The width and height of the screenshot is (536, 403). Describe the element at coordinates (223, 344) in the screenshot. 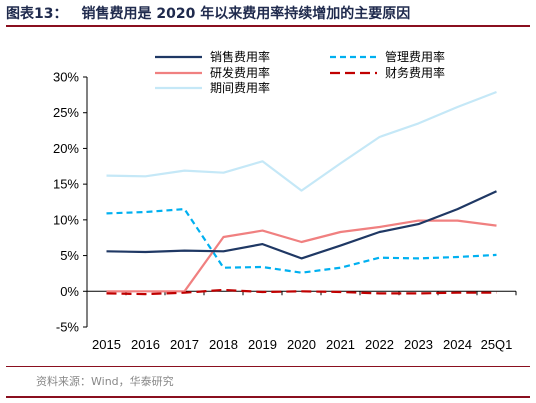

I see `x-tick-label: 2018` at that location.